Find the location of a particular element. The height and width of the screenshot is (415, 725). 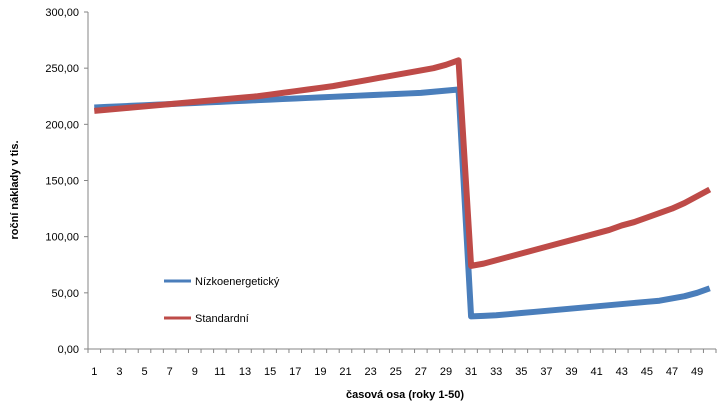

x-tick-label: 25 is located at coordinates (396, 372).